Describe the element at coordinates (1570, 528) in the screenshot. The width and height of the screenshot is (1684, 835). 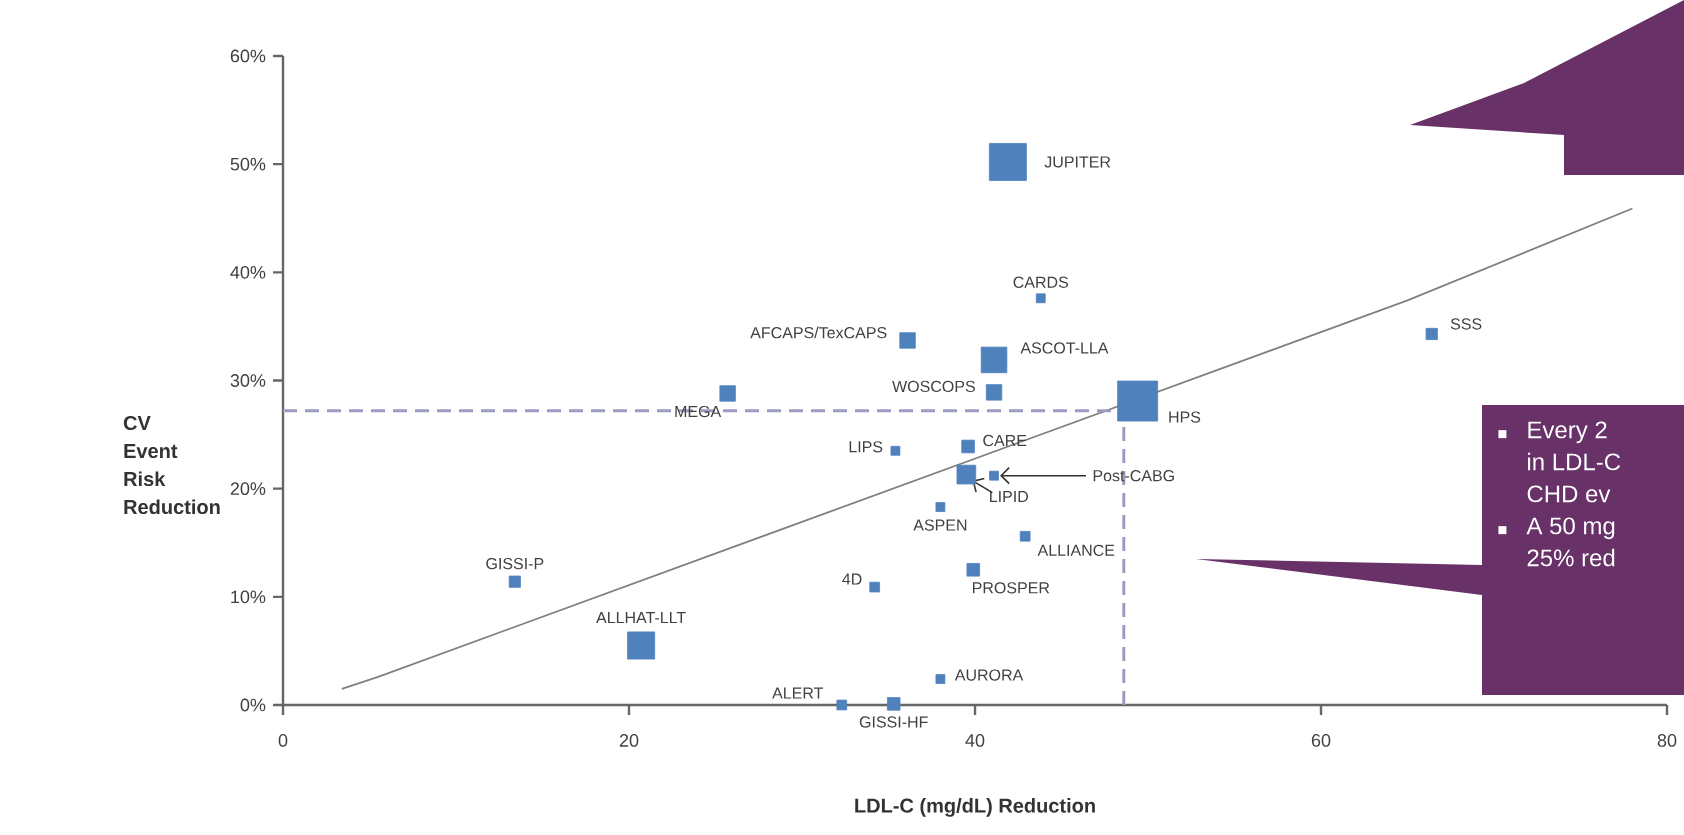
I see `annotation: A 50 mg` at that location.